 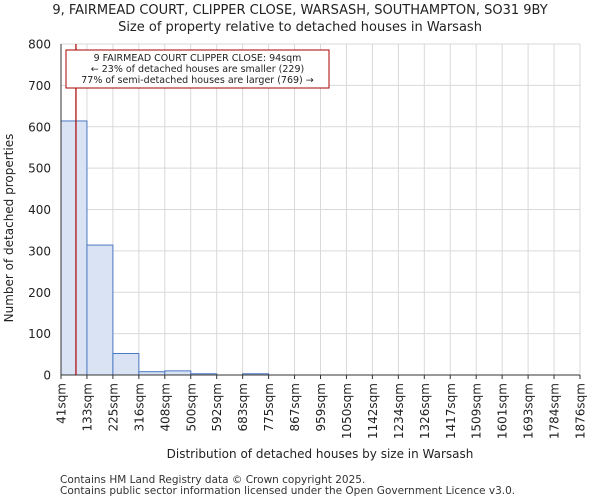 What do you see at coordinates (451, 411) in the screenshot?
I see `x-tick-label: 1417sqm` at bounding box center [451, 411].